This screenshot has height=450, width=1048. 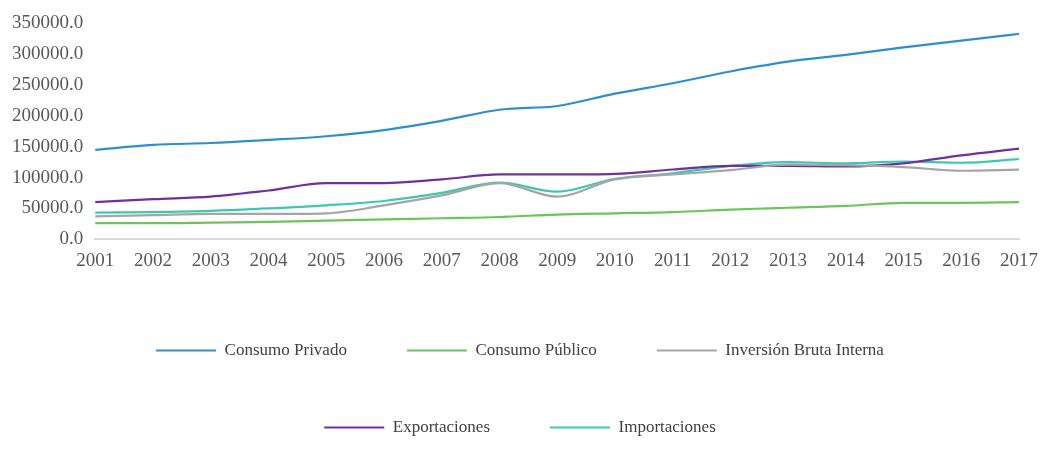 I want to click on x-tick-label: 2001, so click(x=95, y=259).